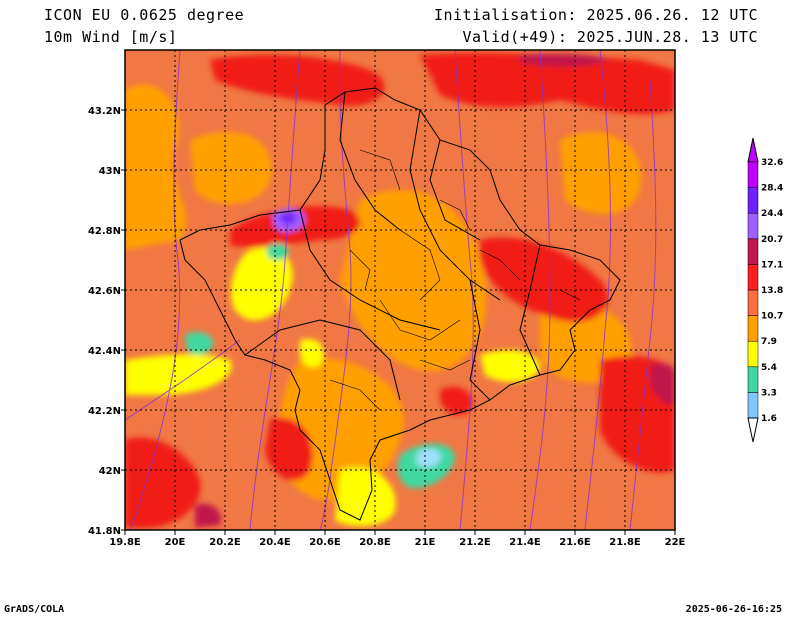  I want to click on field-red-sw, so click(163, 483).